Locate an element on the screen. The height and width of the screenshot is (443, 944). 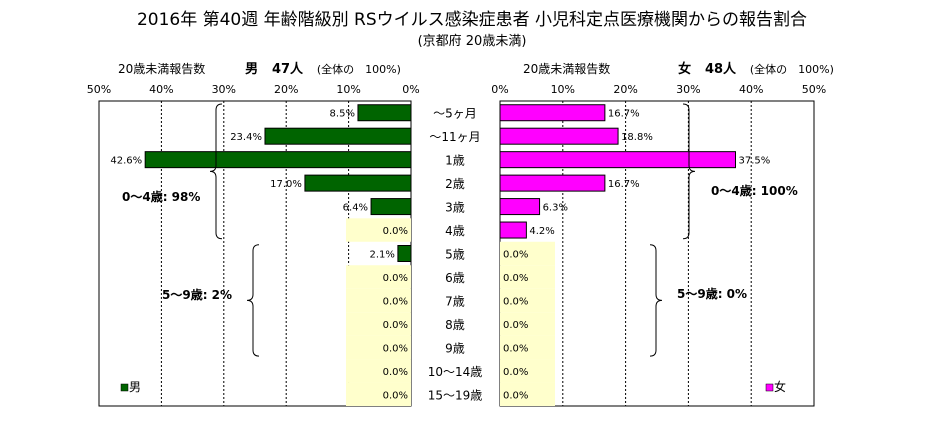
male-data-label: 6.4% is located at coordinates (355, 208).